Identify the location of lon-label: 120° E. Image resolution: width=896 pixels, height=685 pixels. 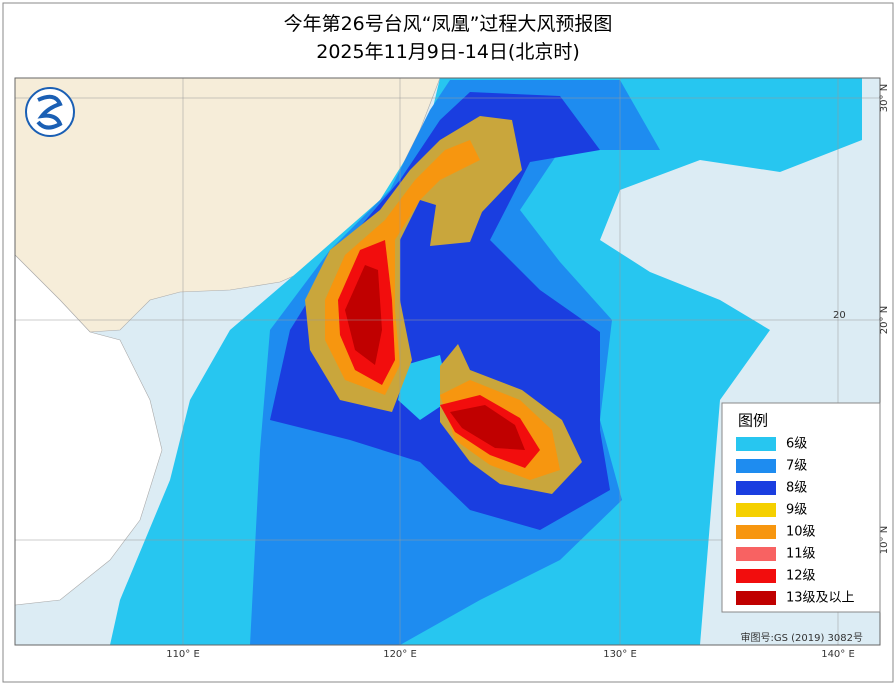
(400, 654).